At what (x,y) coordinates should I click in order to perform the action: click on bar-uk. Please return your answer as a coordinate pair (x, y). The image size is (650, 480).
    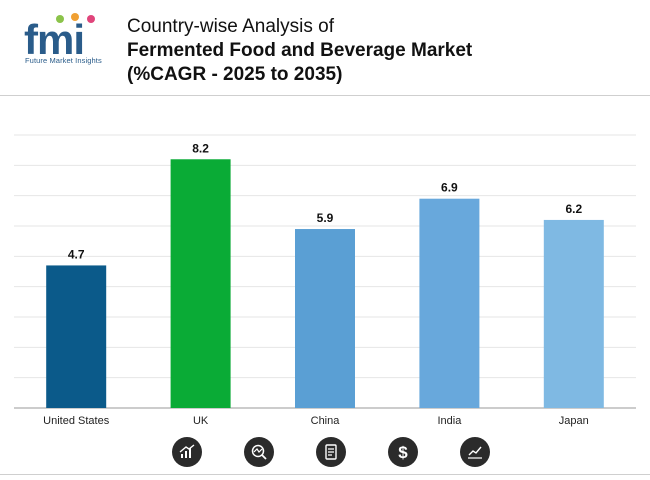
    Looking at the image, I should click on (200, 283).